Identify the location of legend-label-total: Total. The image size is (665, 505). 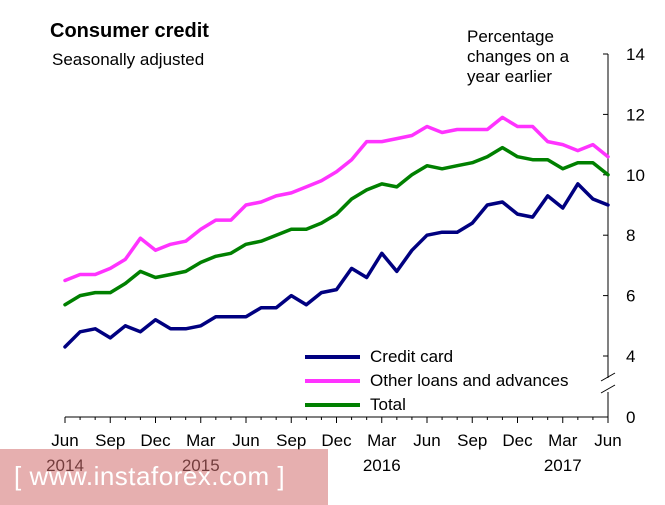
(388, 404).